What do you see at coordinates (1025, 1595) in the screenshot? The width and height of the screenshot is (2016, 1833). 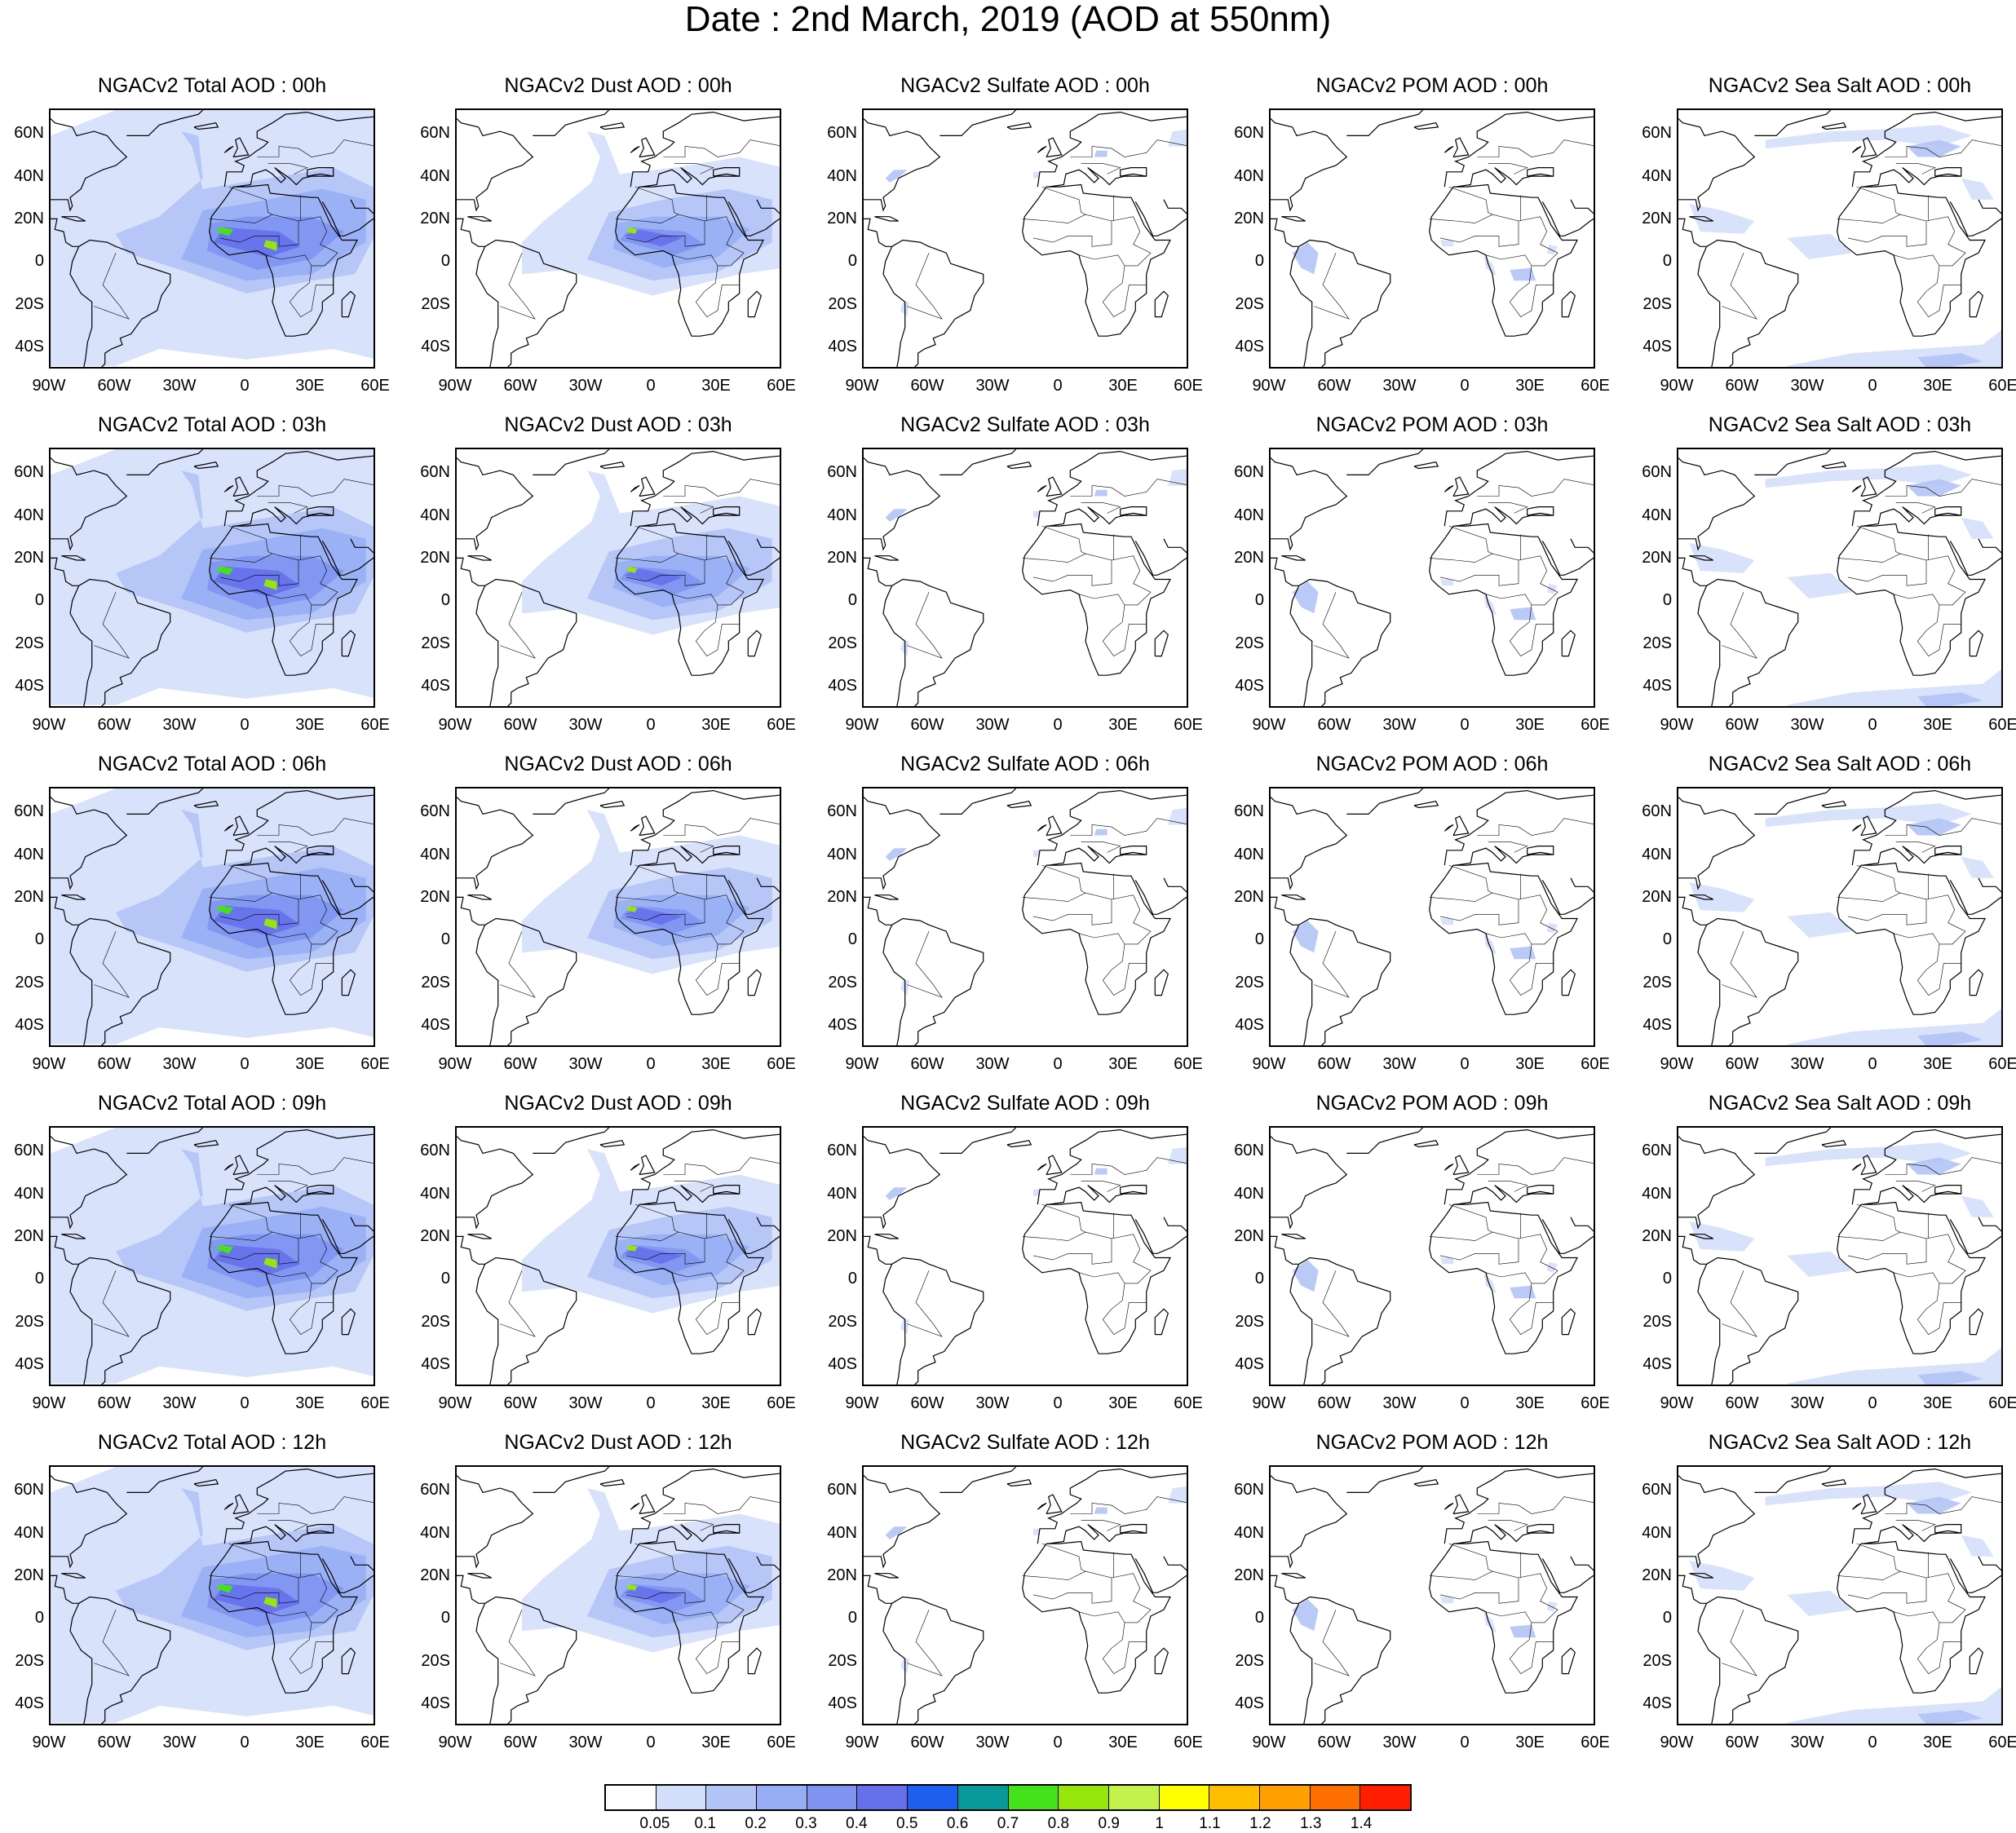 I see `map-panel-sulfate` at bounding box center [1025, 1595].